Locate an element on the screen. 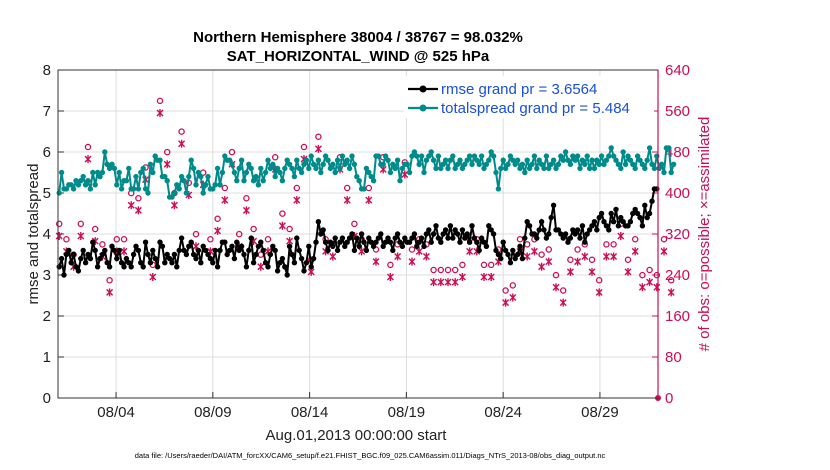 The width and height of the screenshot is (830, 470). y-right-tick-label: 240 is located at coordinates (677, 275).